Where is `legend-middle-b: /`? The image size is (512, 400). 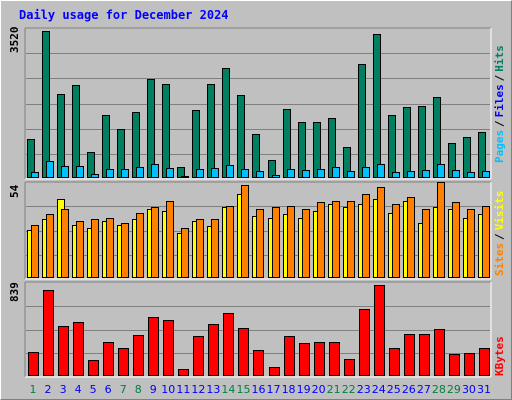 legend-middle-b: / is located at coordinates (499, 236).